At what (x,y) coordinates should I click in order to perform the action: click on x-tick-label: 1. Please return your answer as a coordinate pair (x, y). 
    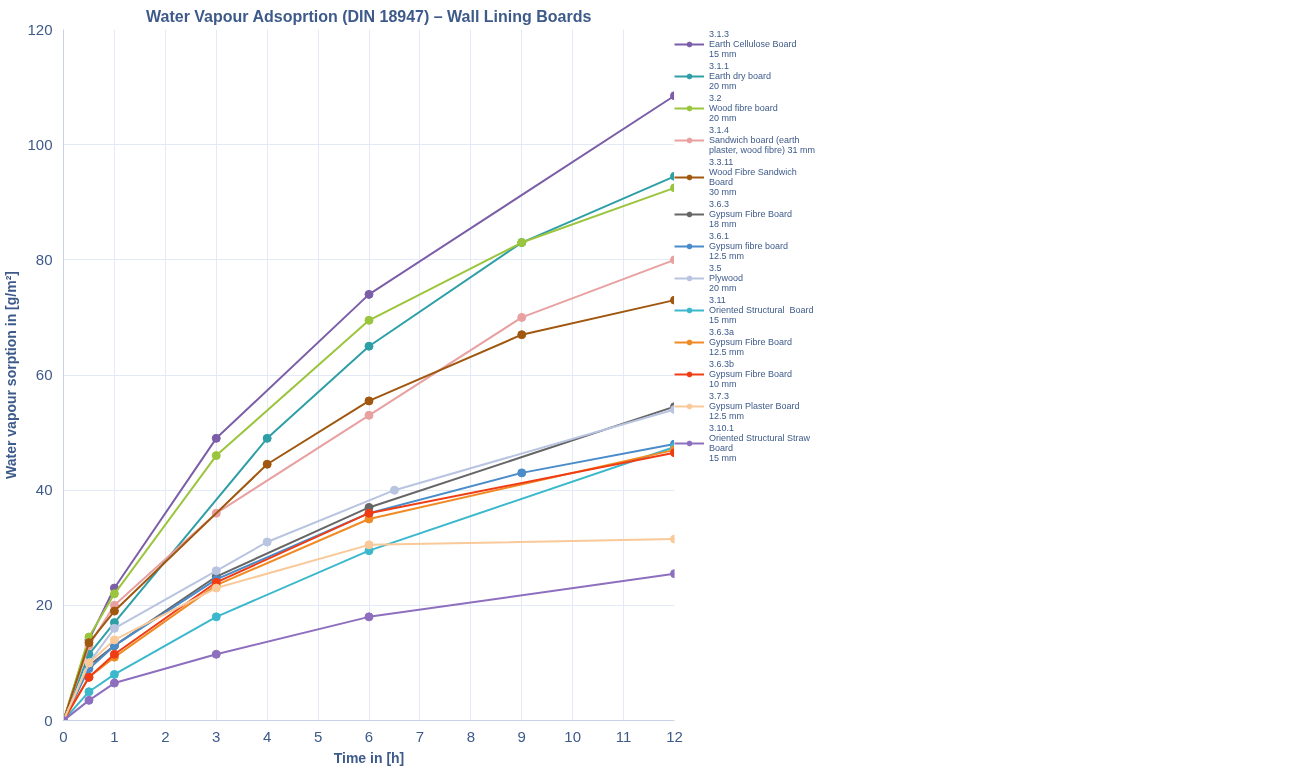
    Looking at the image, I should click on (114, 736).